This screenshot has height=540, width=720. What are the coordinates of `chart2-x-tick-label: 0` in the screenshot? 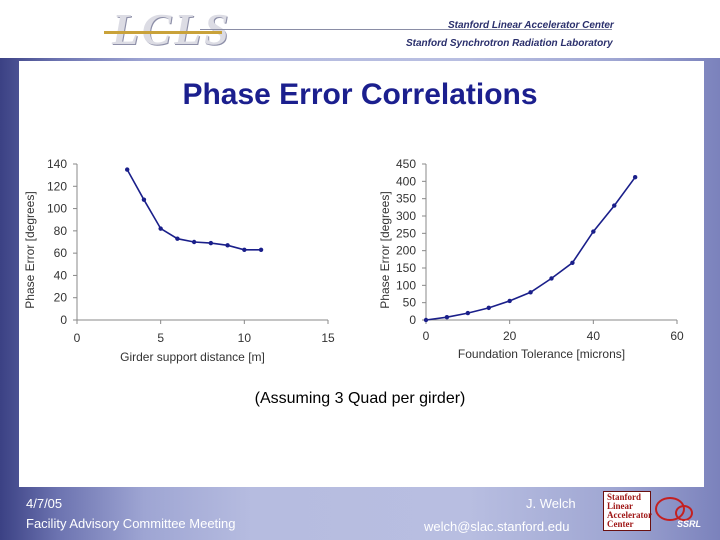 It's located at (426, 336).